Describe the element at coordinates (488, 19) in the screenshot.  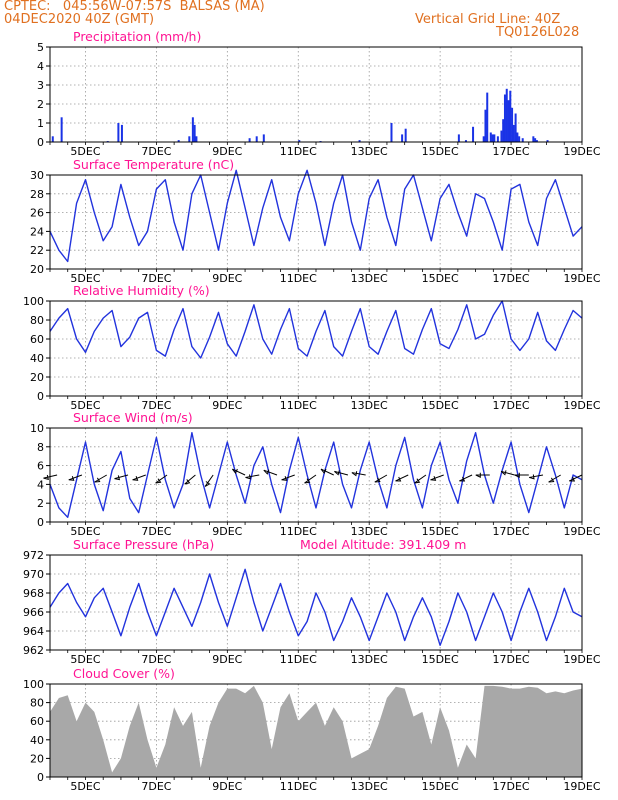
I see `header-grid-line: Vertical Grid Line: 40Z` at that location.